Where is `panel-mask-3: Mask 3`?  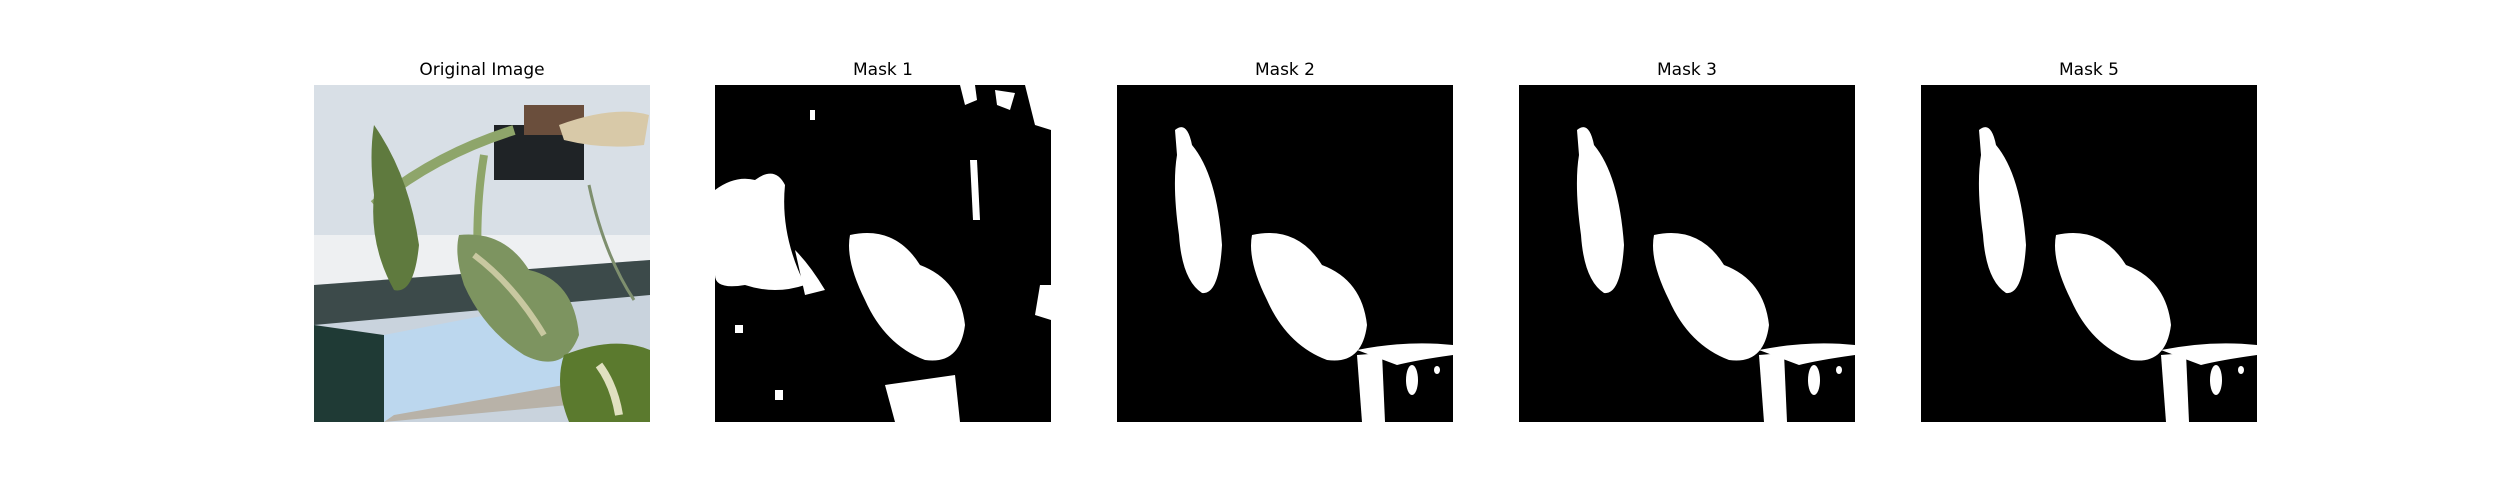
panel-mask-3: Mask 3 is located at coordinates (1687, 250).